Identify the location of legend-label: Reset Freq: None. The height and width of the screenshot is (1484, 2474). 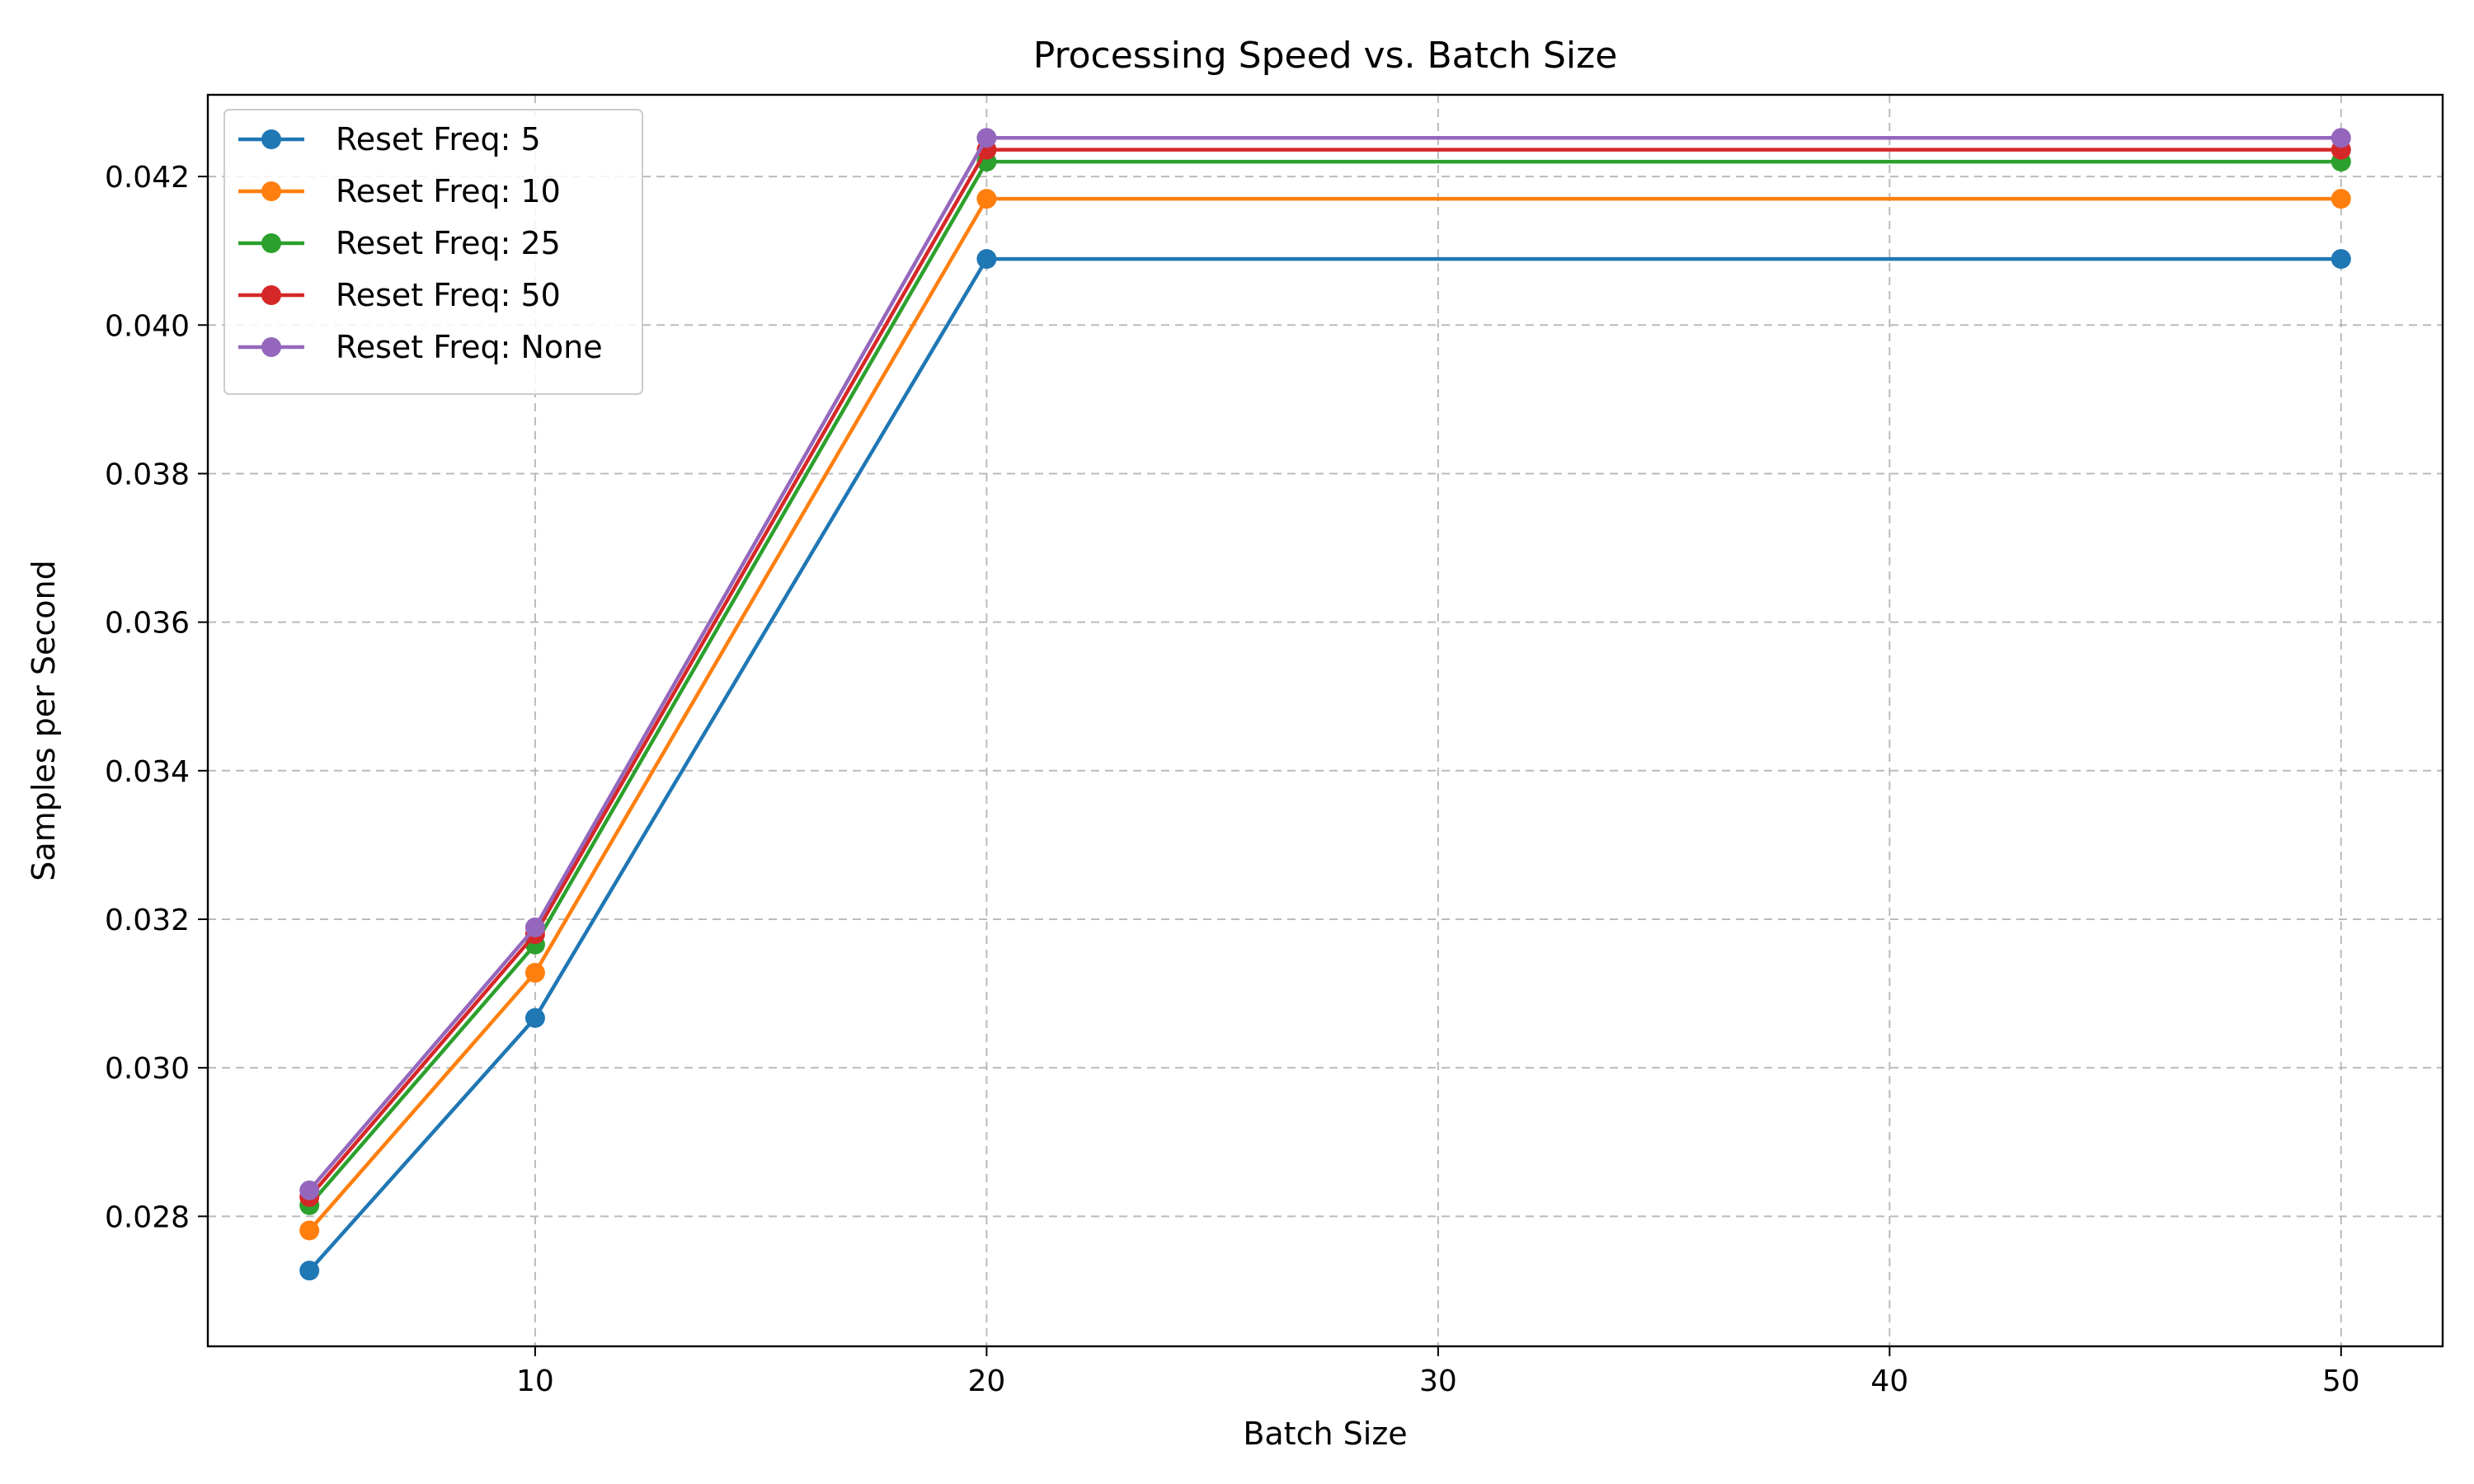
(469, 347).